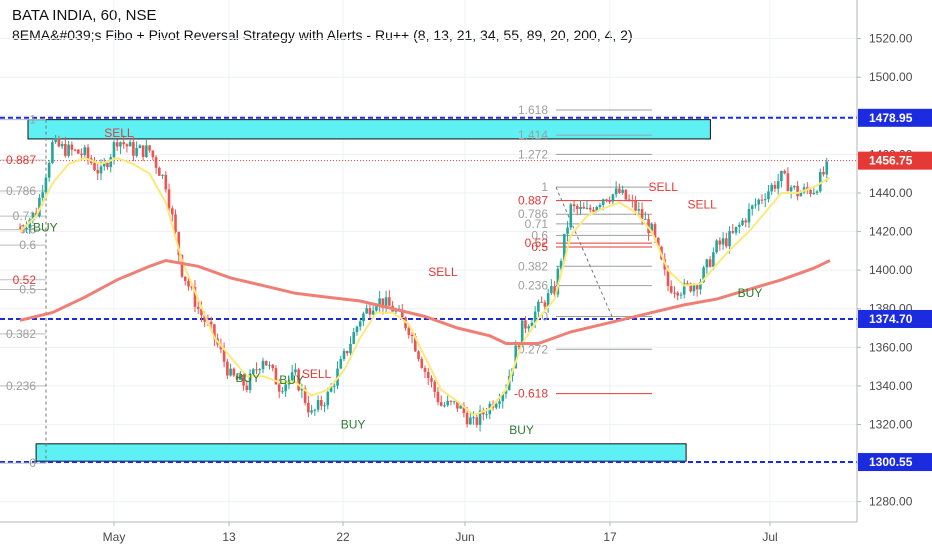  Describe the element at coordinates (891, 118) in the screenshot. I see `price-label-text: 1478.95` at that location.